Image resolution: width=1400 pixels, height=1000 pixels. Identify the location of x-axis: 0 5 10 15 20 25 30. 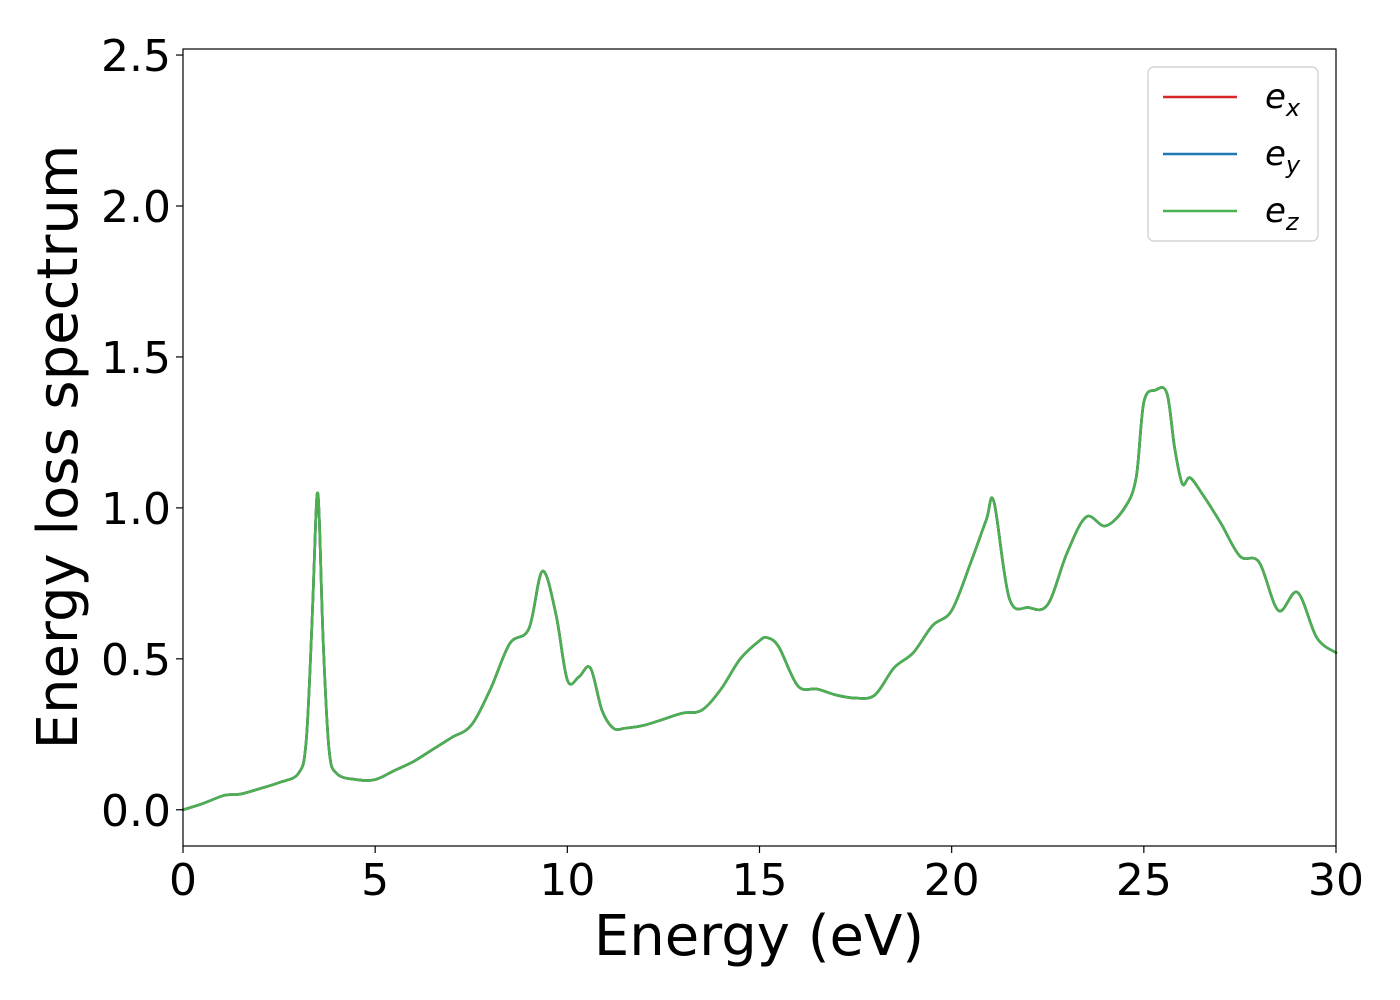
(766, 876).